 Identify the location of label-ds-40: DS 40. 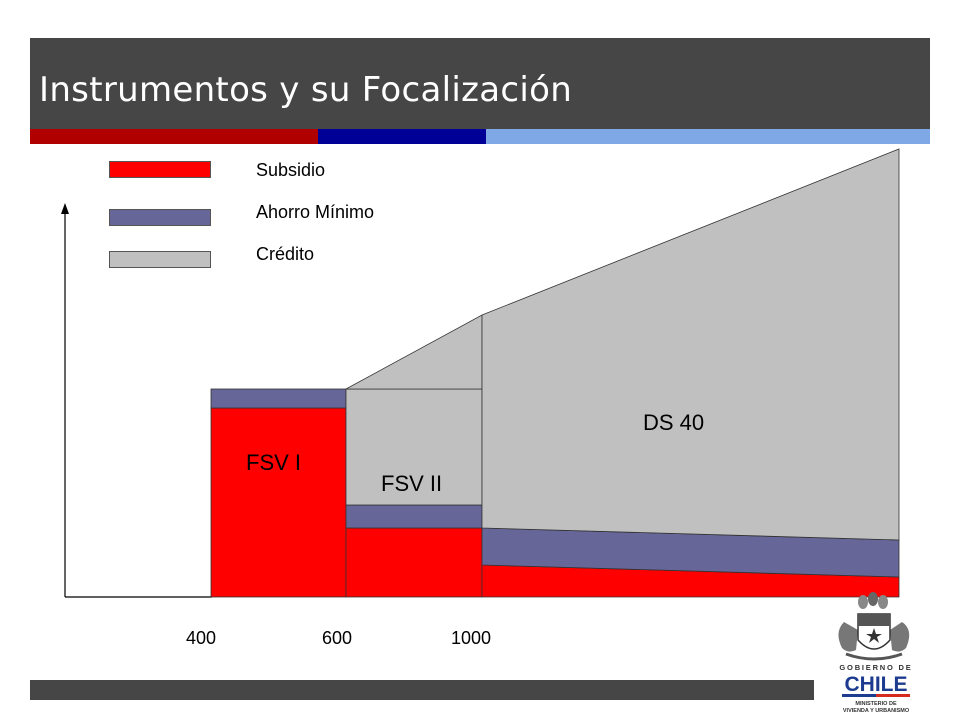
(673, 422).